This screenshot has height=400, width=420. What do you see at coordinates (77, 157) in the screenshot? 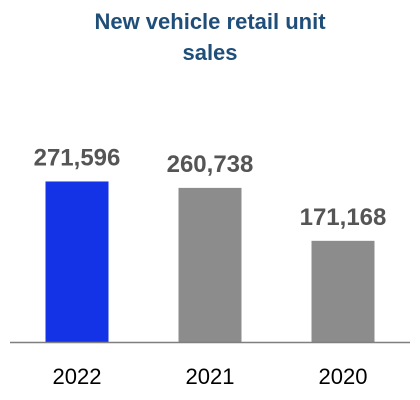
I see `value-label-2022: 271,596` at bounding box center [77, 157].